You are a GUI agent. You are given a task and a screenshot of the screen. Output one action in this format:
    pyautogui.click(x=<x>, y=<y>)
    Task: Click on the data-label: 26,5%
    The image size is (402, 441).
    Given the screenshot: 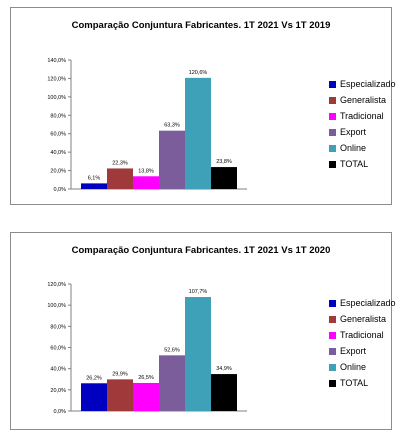 What is the action you would take?
    pyautogui.click(x=146, y=378)
    